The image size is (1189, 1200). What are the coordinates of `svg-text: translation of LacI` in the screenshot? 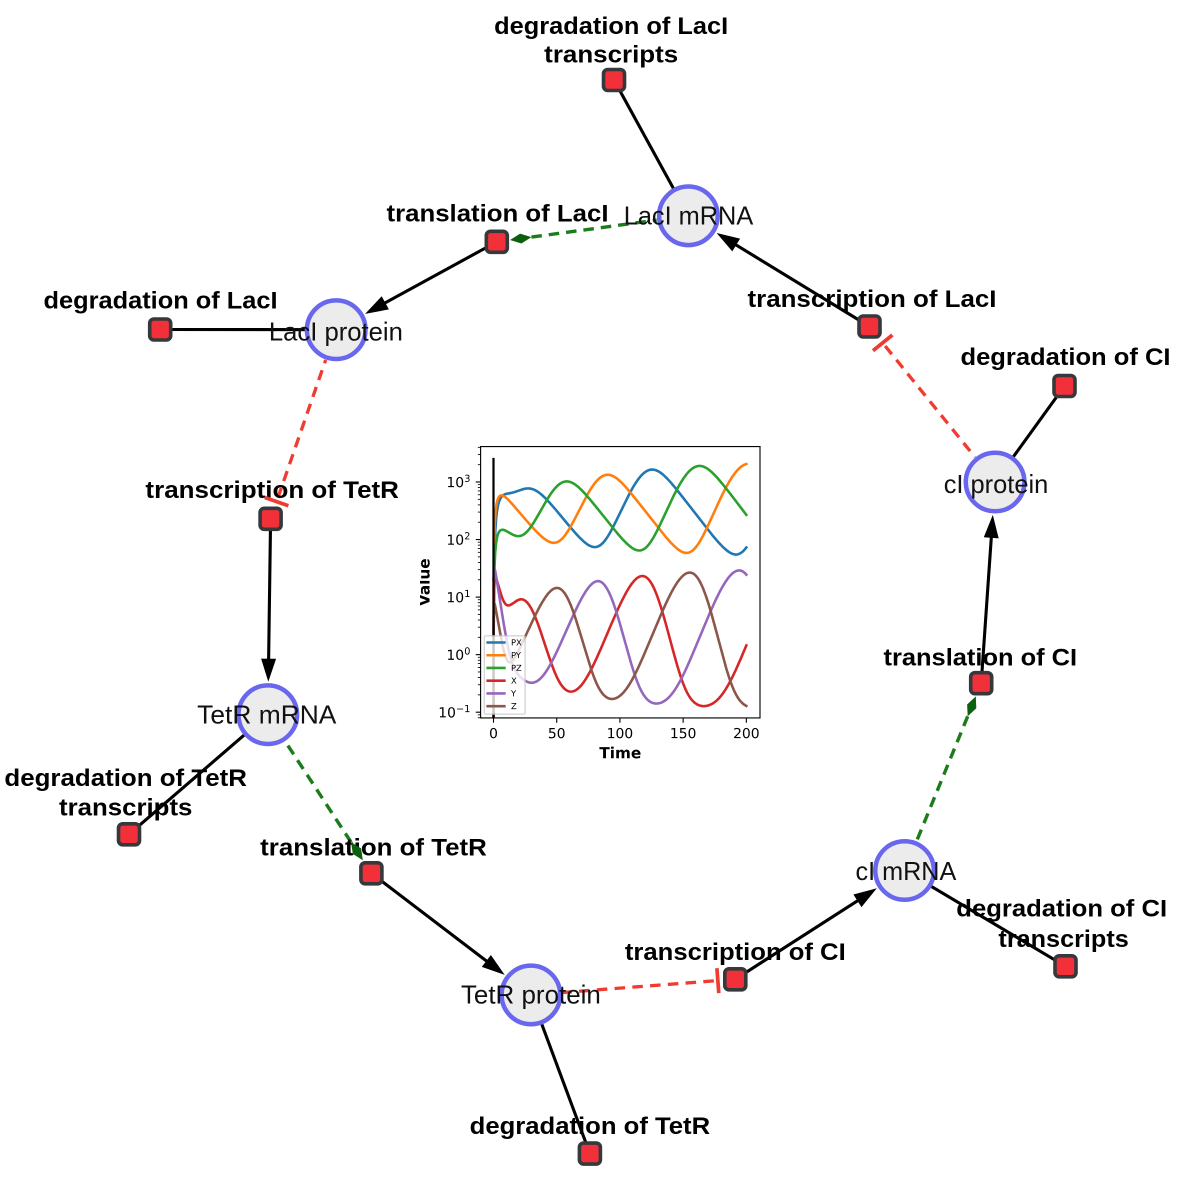 It's located at (498, 214).